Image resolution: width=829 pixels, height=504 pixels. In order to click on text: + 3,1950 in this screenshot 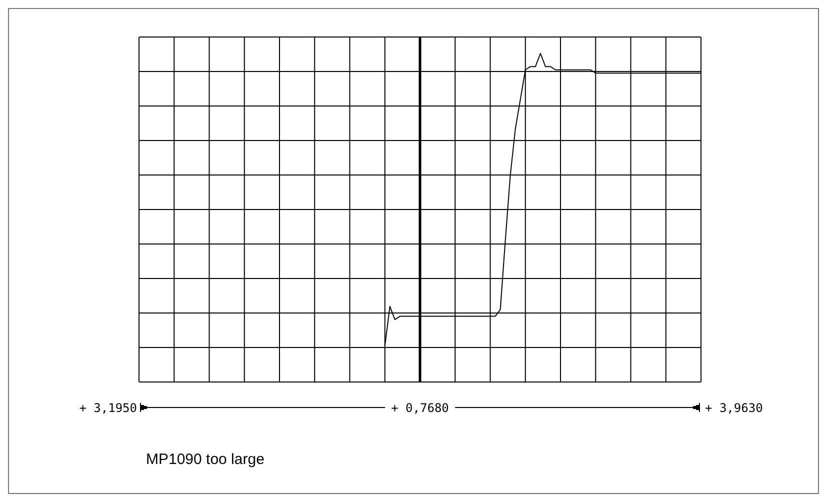, I will do `click(108, 408)`.